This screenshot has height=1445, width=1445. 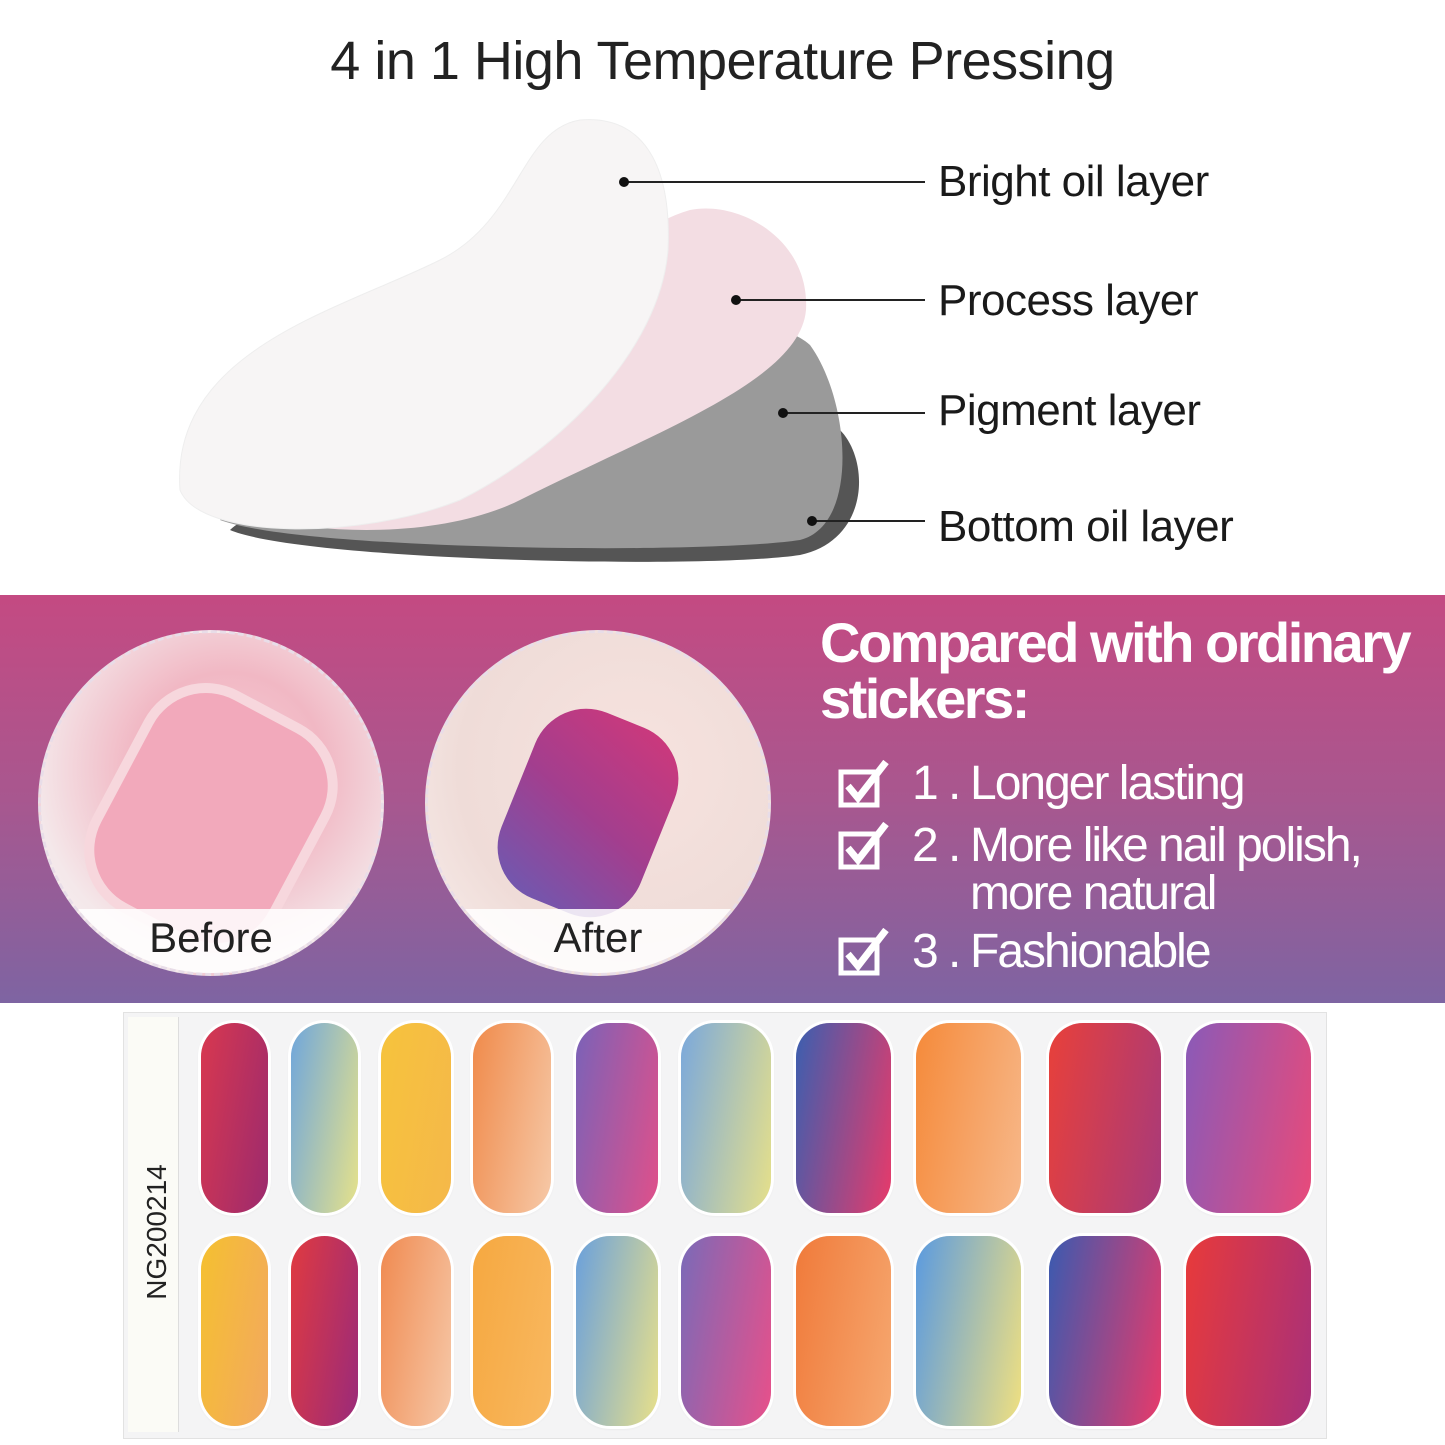 I want to click on bright-oil-layer-shape, so click(x=424, y=324).